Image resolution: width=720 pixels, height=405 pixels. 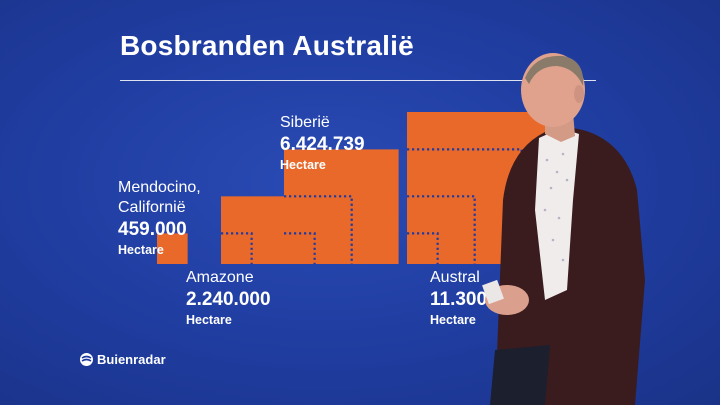 What do you see at coordinates (358, 80) in the screenshot?
I see `title-divider` at bounding box center [358, 80].